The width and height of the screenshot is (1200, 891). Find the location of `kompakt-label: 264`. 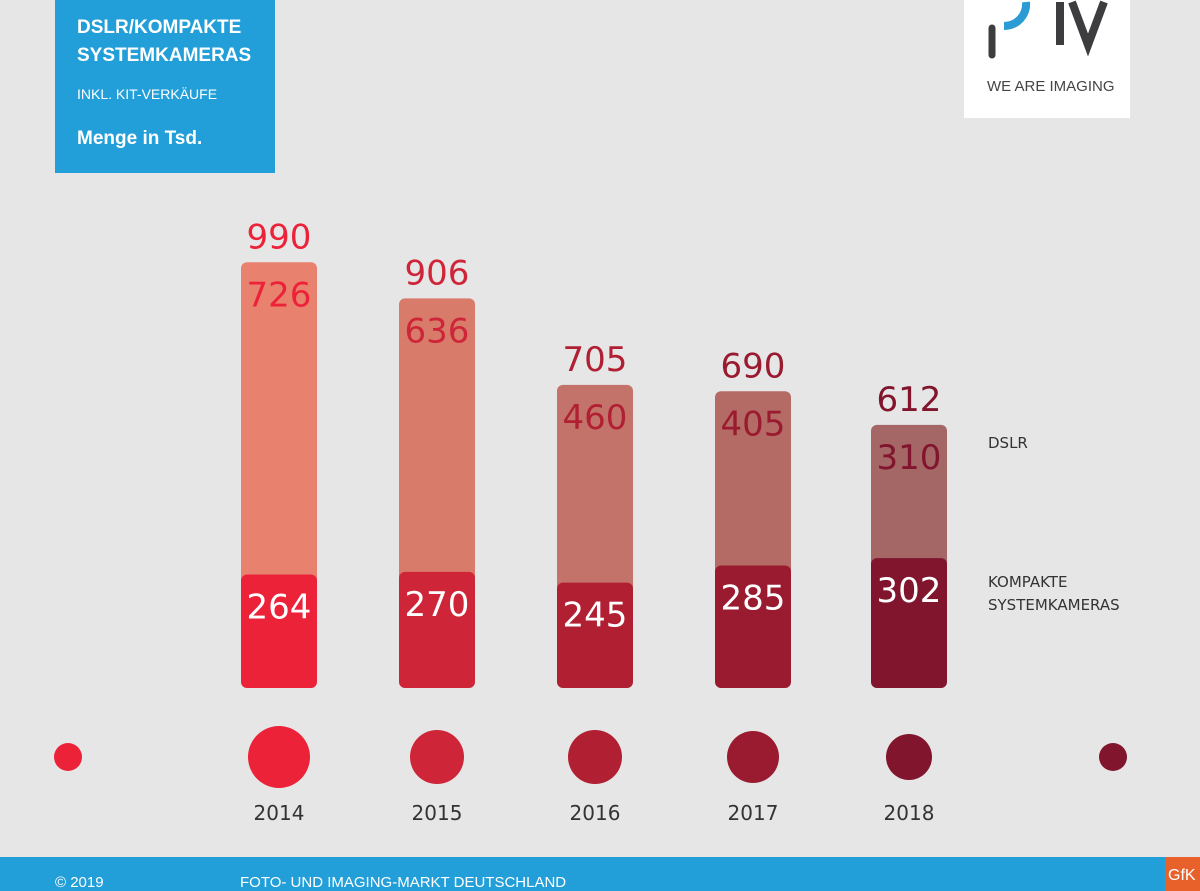

kompakt-label: 264 is located at coordinates (279, 607).